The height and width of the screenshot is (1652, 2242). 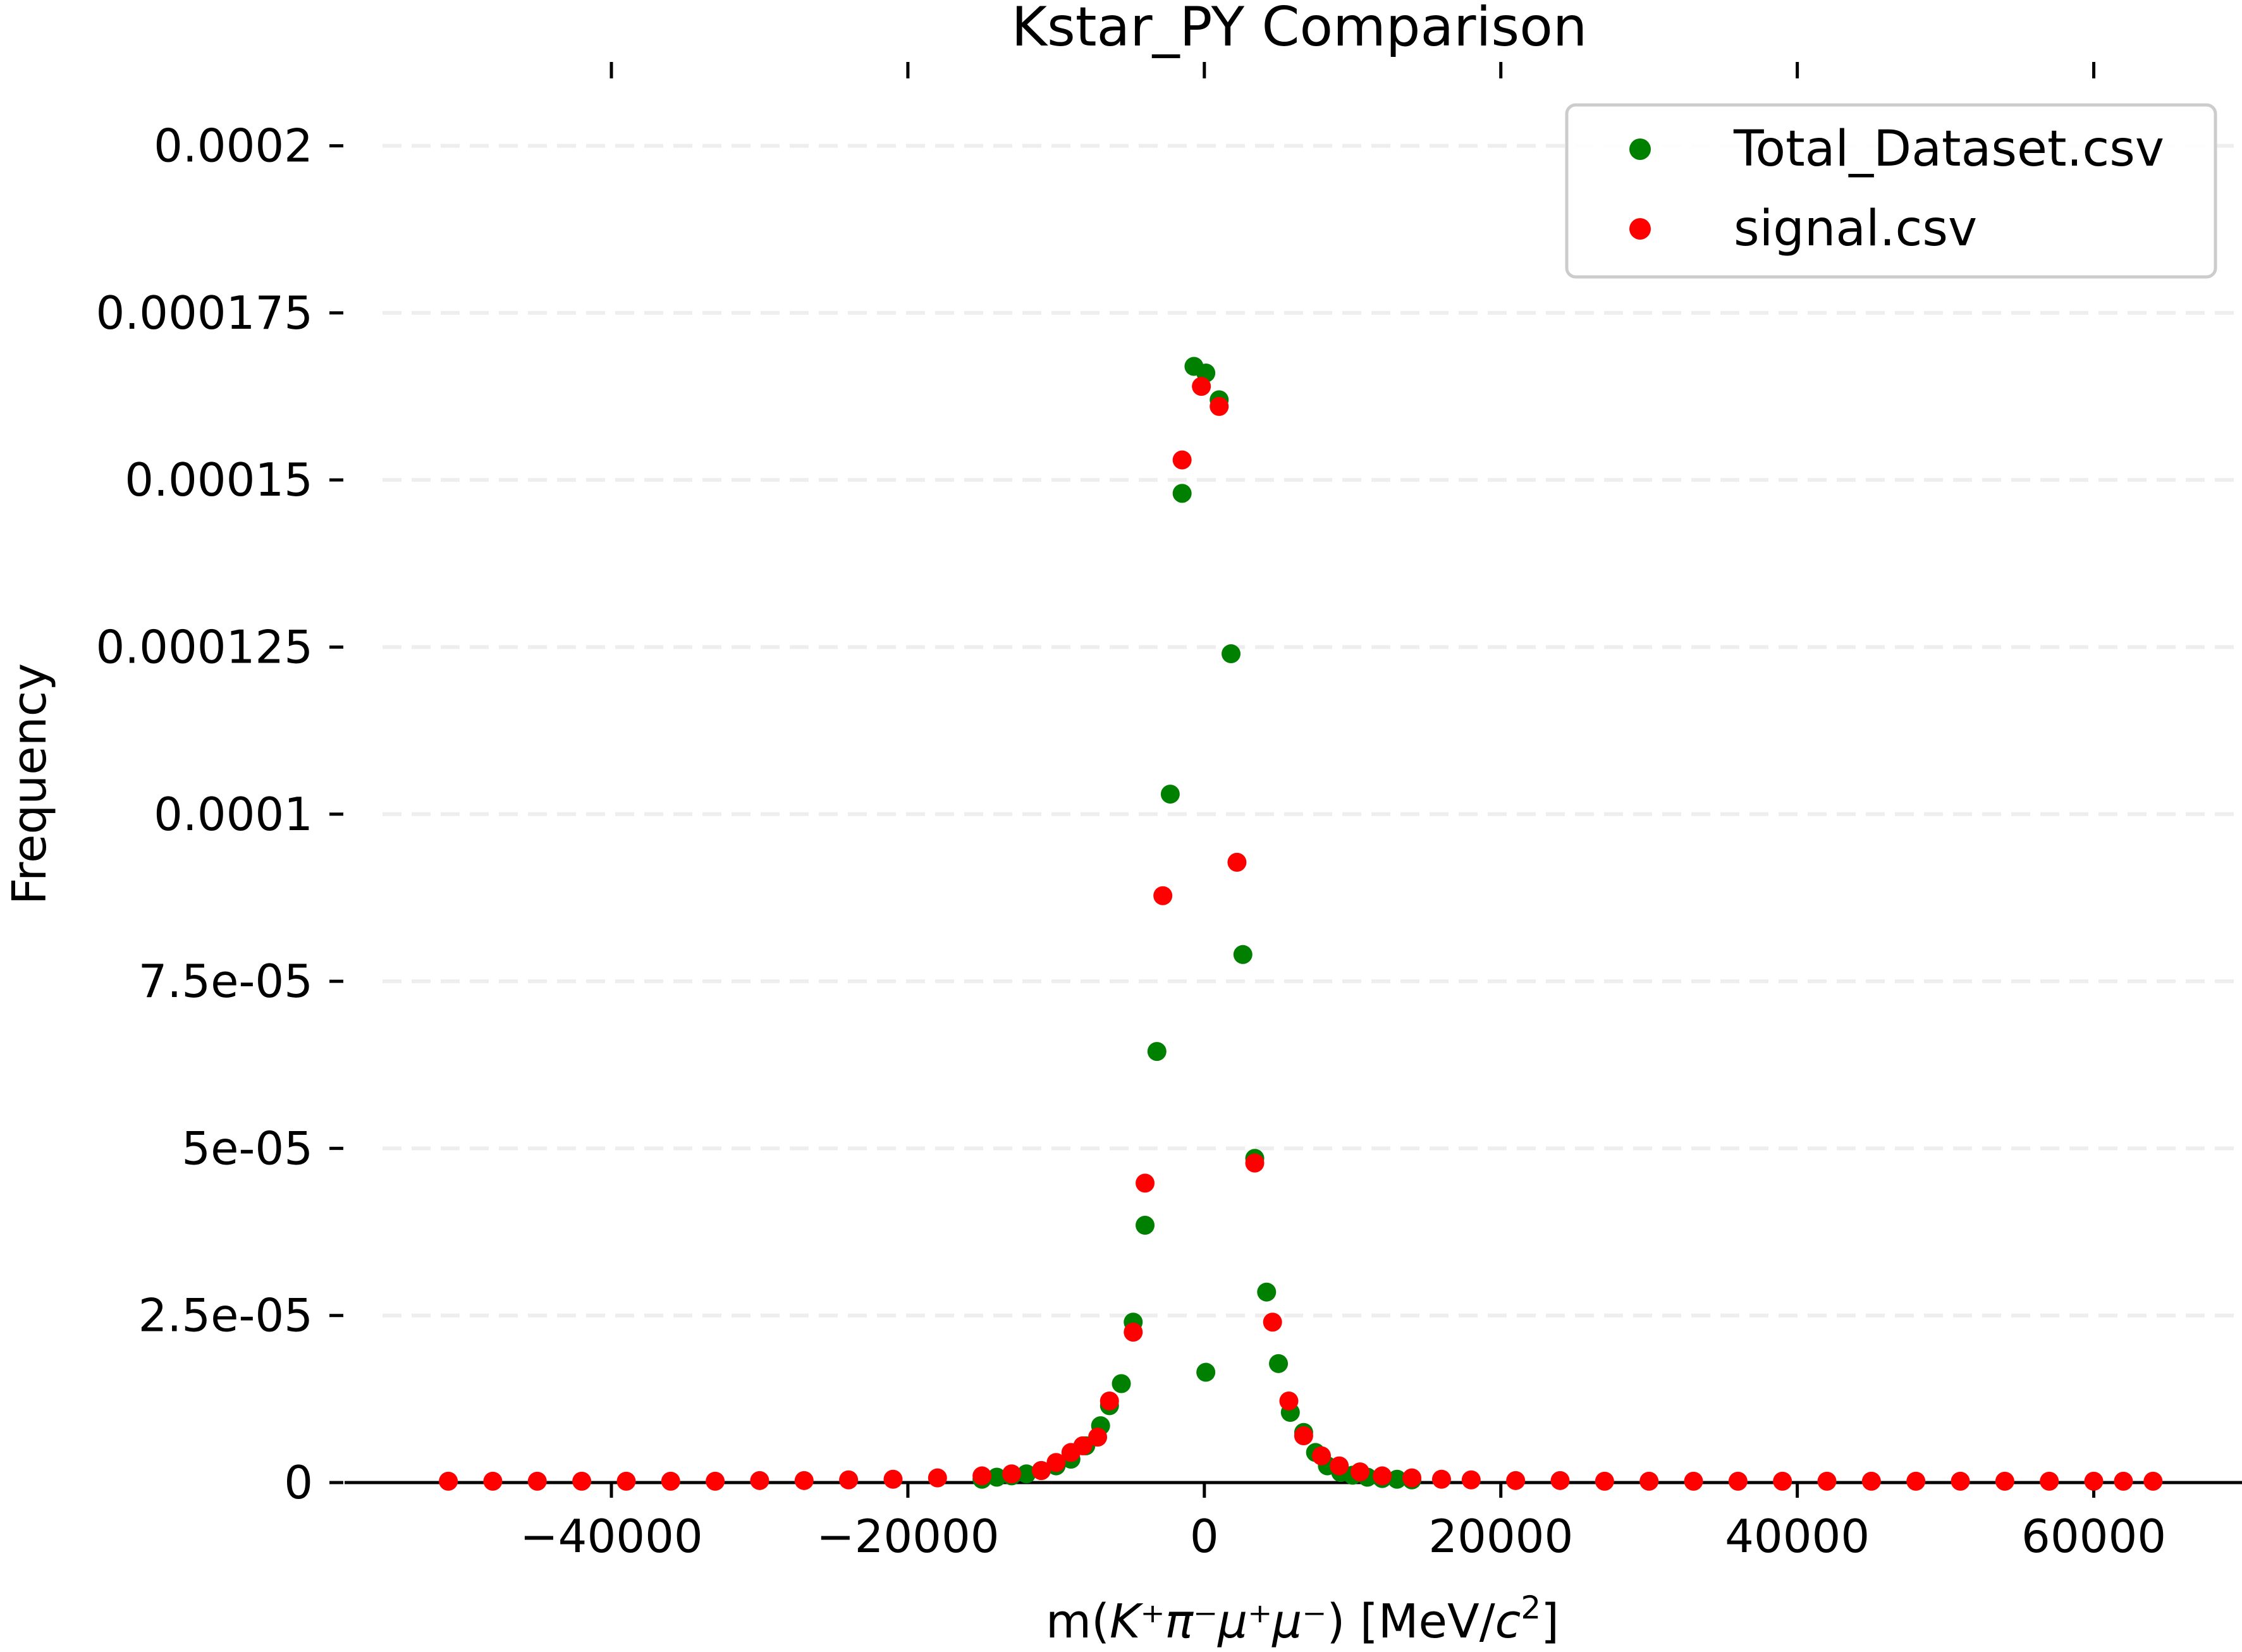 I want to click on legend-box, so click(x=1891, y=191).